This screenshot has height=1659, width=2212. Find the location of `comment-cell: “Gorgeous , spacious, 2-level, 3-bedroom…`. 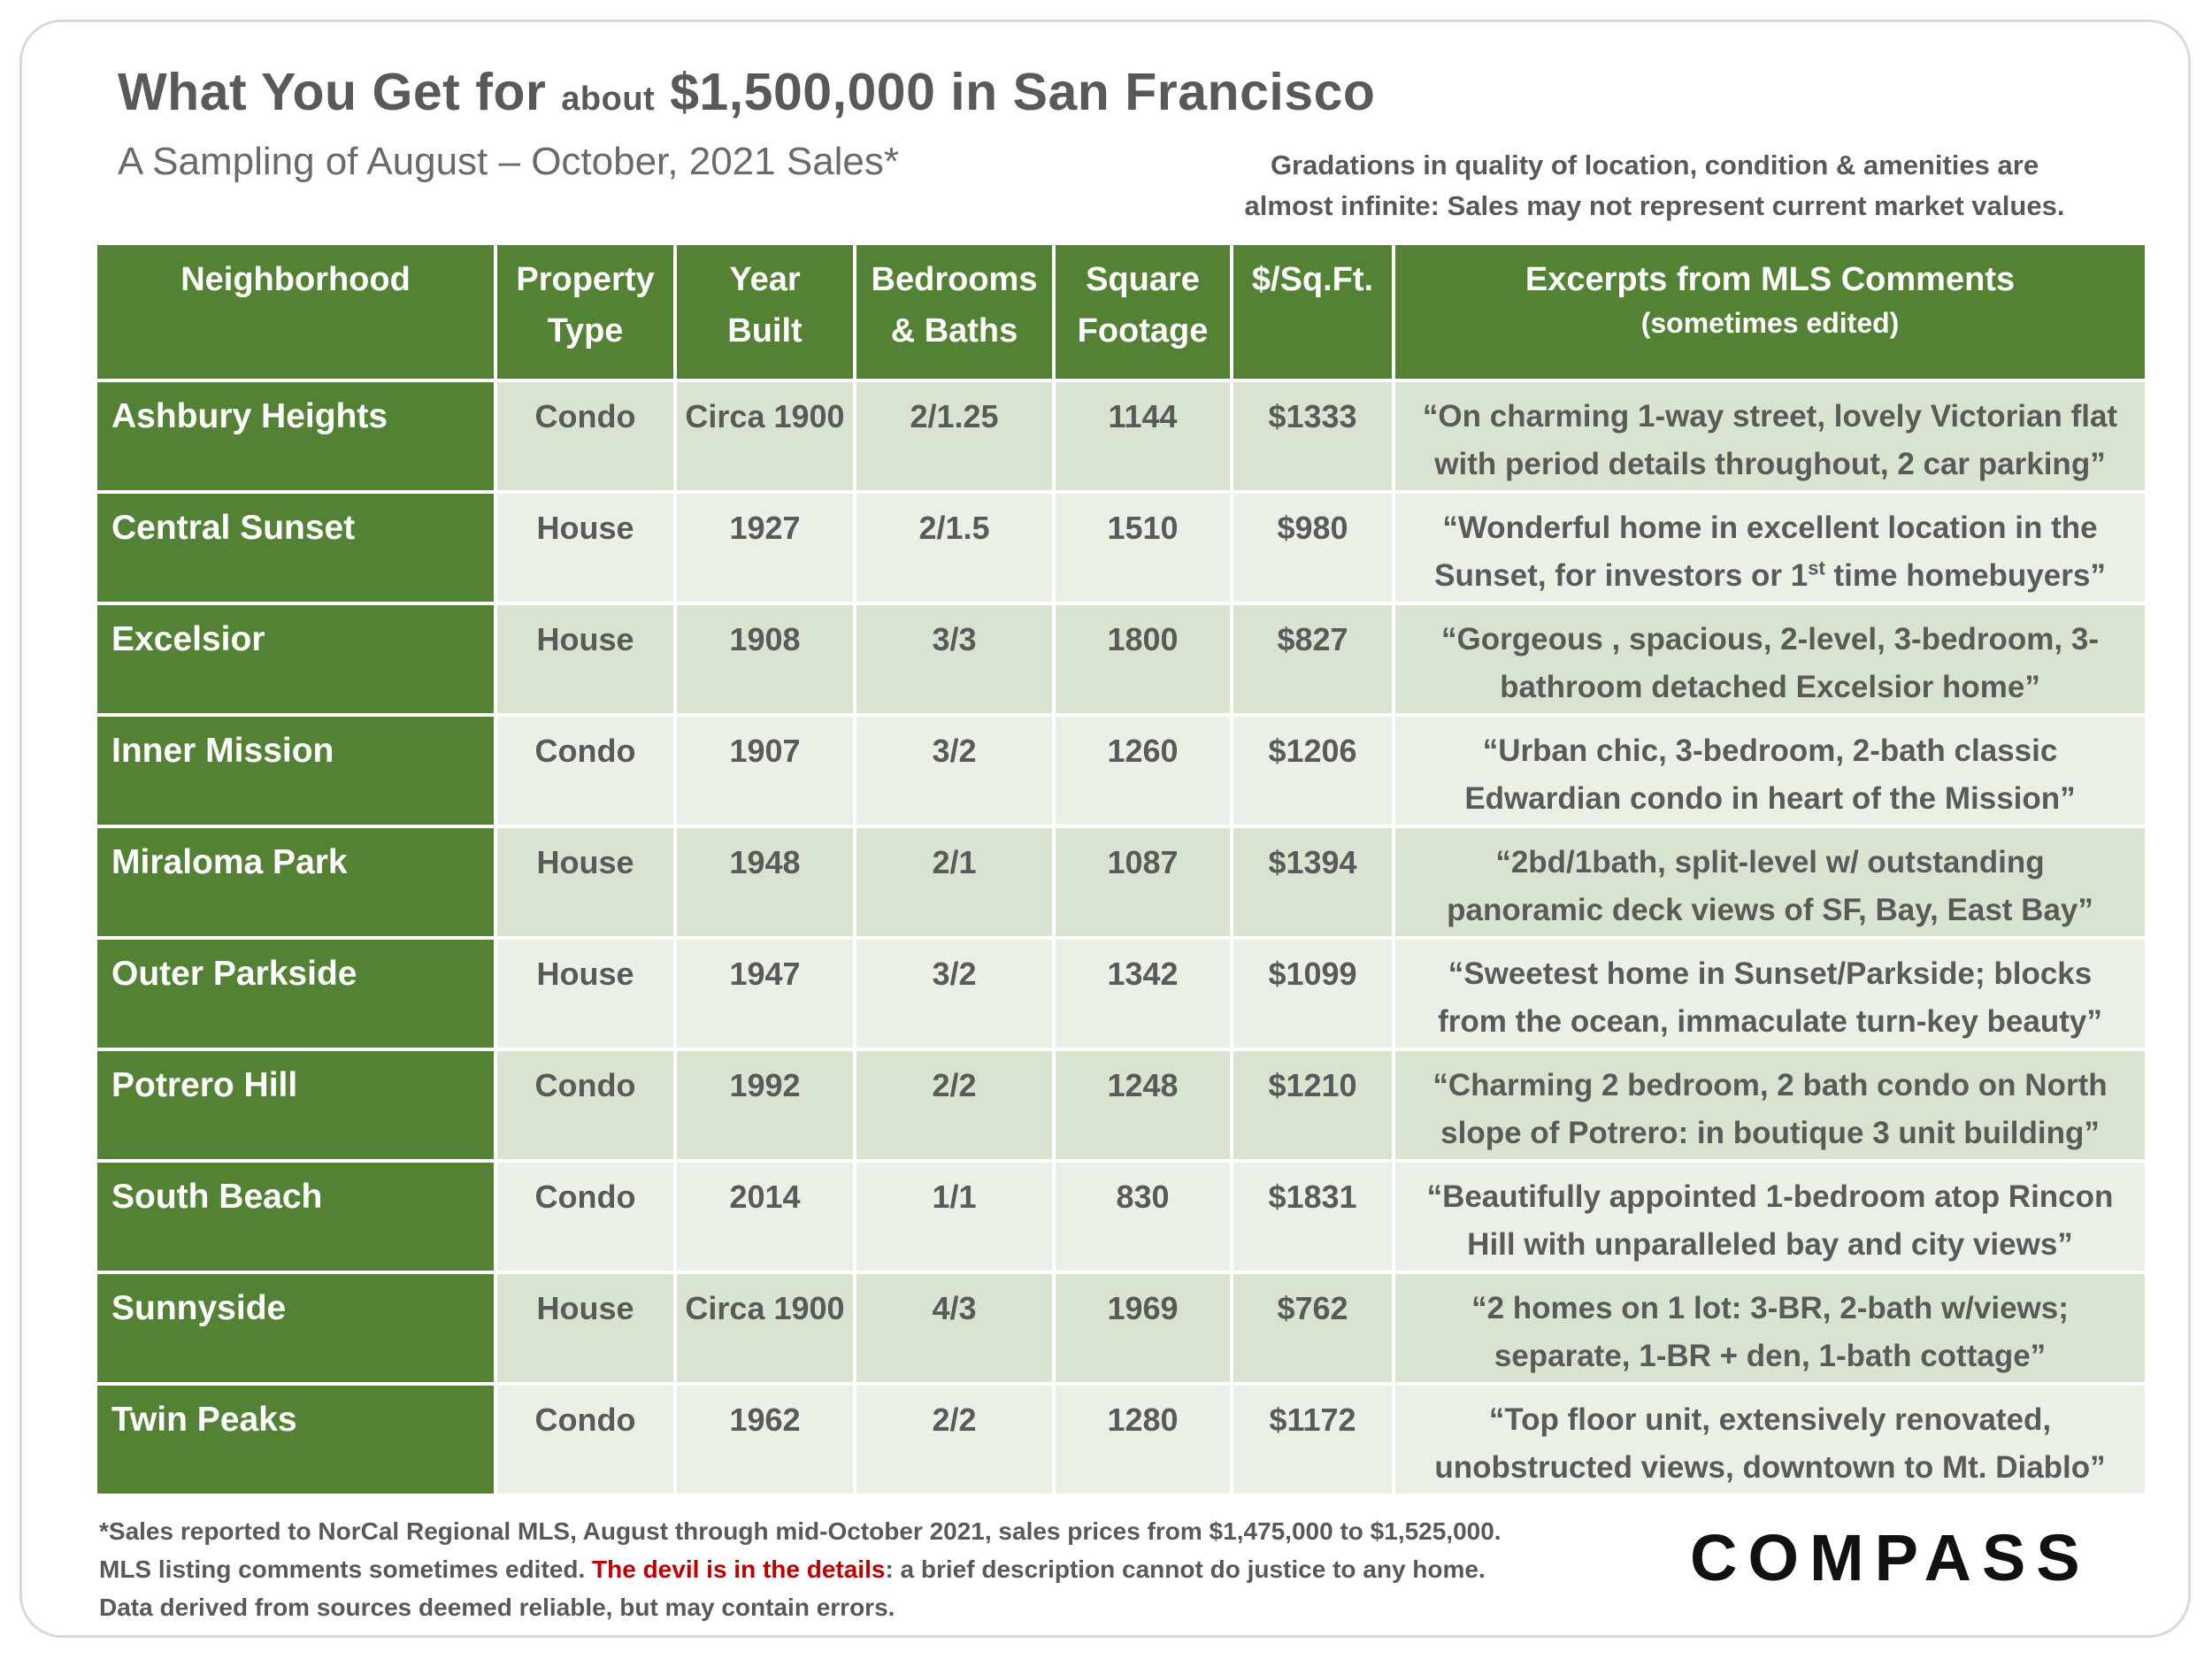

comment-cell: “Gorgeous , spacious, 2-level, 3-bedroom… is located at coordinates (1770, 659).